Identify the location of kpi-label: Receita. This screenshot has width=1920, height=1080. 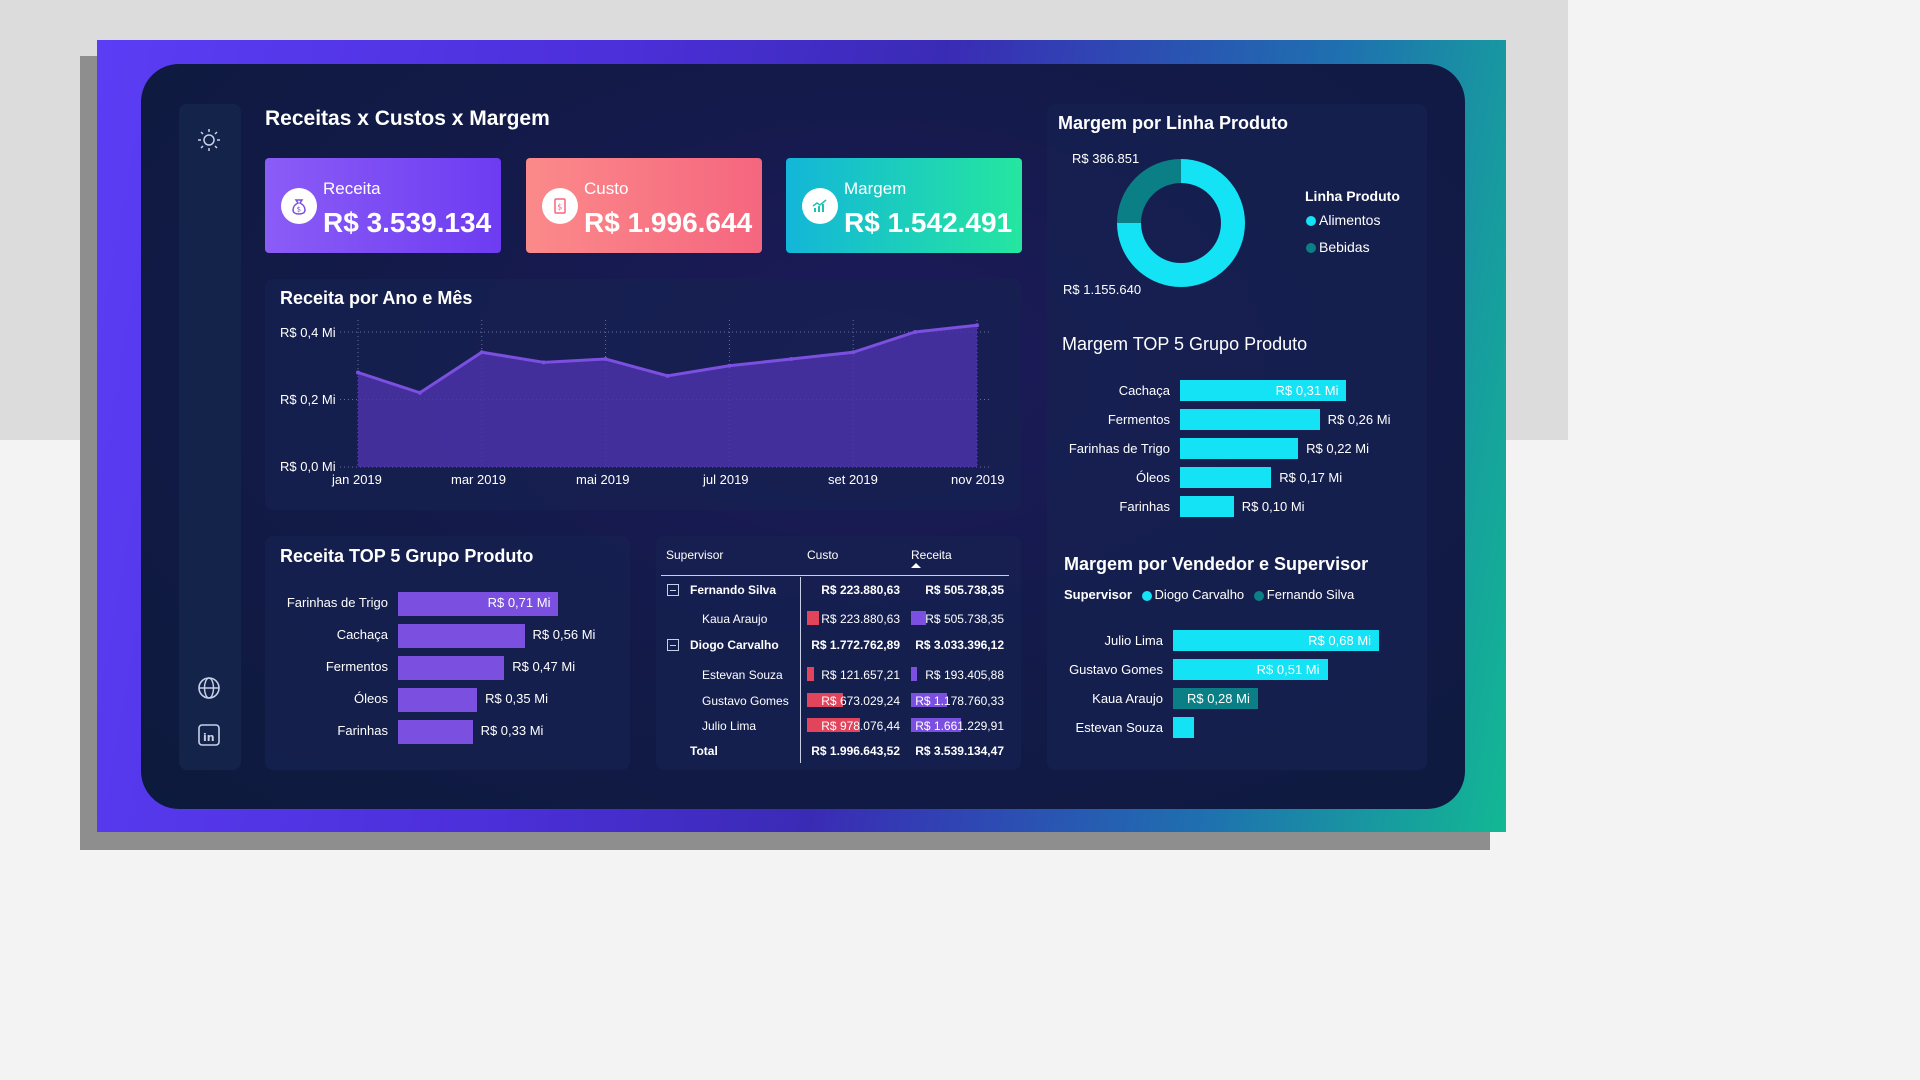
(352, 188).